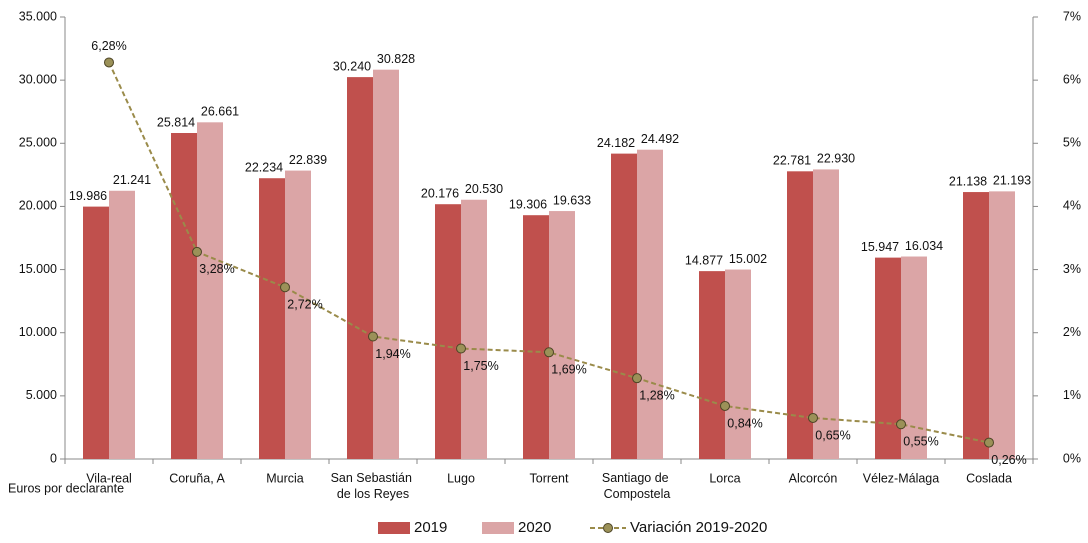 This screenshot has height=543, width=1088. I want to click on bar-value-label: 14.877, so click(704, 260).